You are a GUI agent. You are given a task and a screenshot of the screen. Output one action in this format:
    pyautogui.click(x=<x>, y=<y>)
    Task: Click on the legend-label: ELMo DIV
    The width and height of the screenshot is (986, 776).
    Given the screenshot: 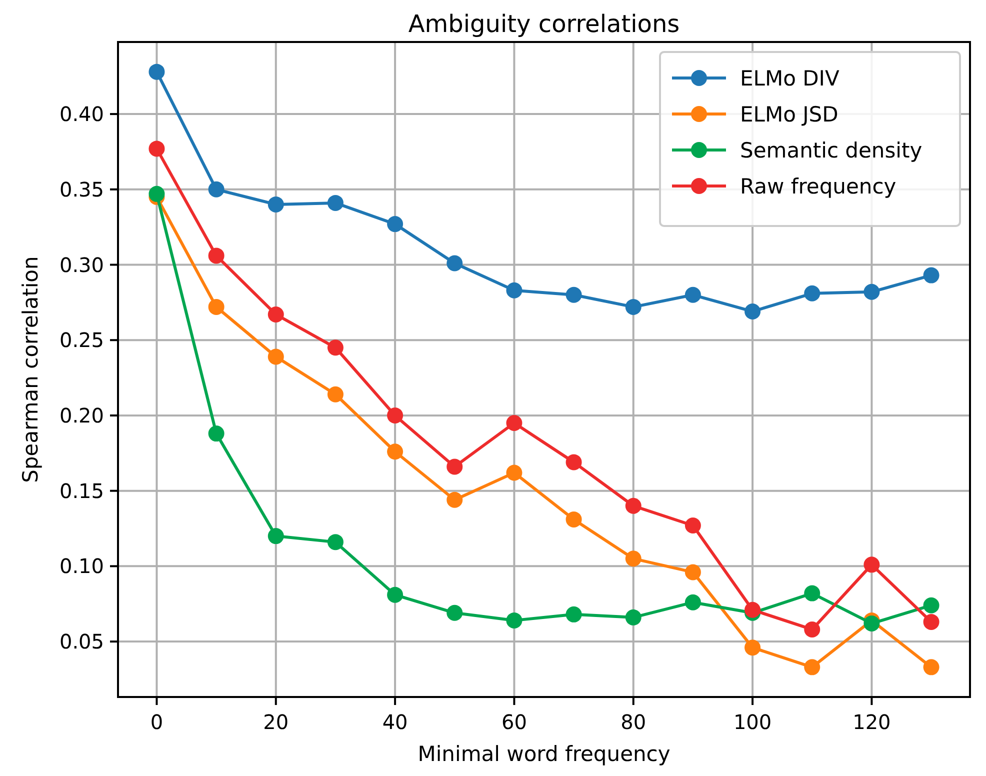 What is the action you would take?
    pyautogui.click(x=790, y=78)
    